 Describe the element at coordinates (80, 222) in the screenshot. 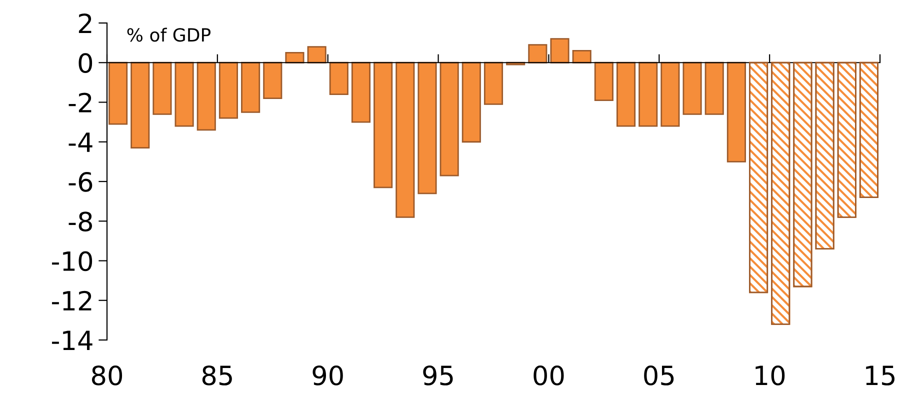

I see `y-tick-label: -8` at that location.